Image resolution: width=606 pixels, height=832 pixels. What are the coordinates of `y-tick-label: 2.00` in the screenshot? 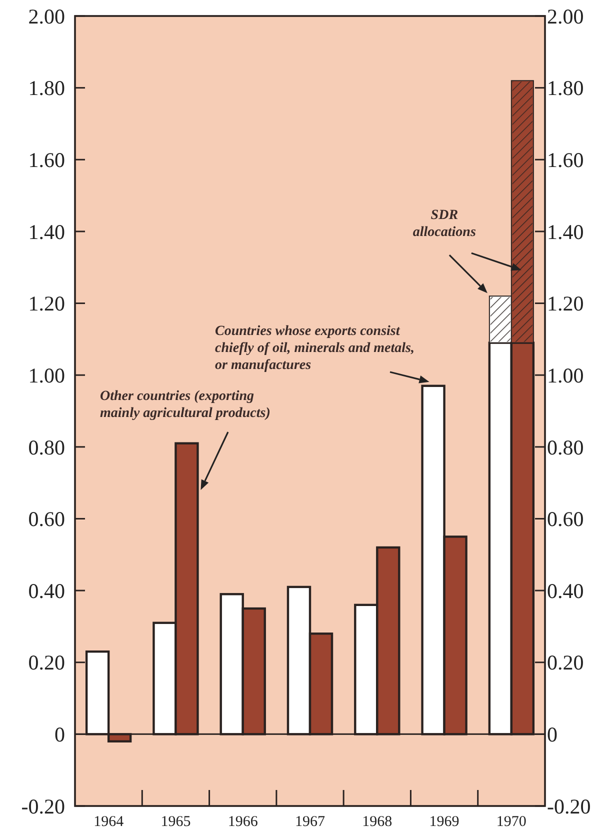 It's located at (46, 16).